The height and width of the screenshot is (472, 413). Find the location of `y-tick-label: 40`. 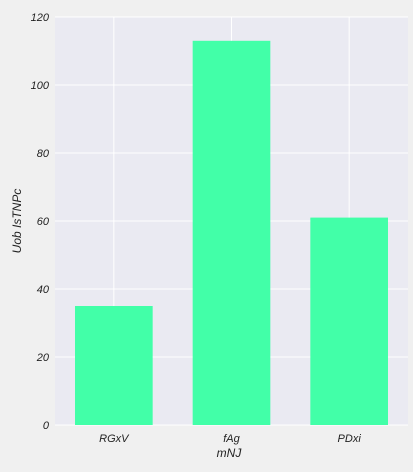

y-tick-label: 40 is located at coordinates (43, 290).